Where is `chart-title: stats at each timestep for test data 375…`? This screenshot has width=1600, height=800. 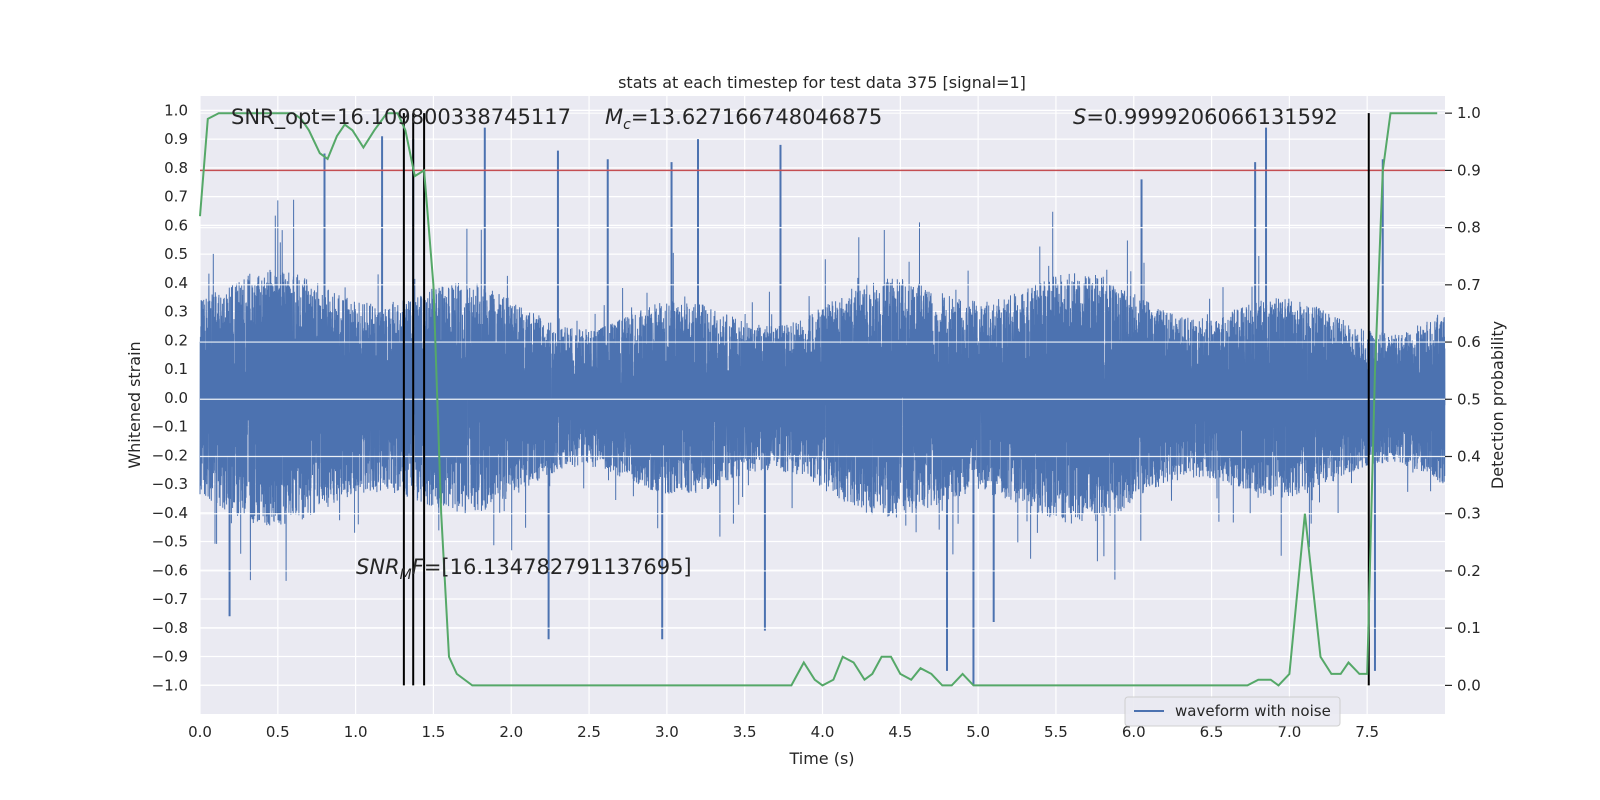 chart-title: stats at each timestep for test data 375… is located at coordinates (822, 82).